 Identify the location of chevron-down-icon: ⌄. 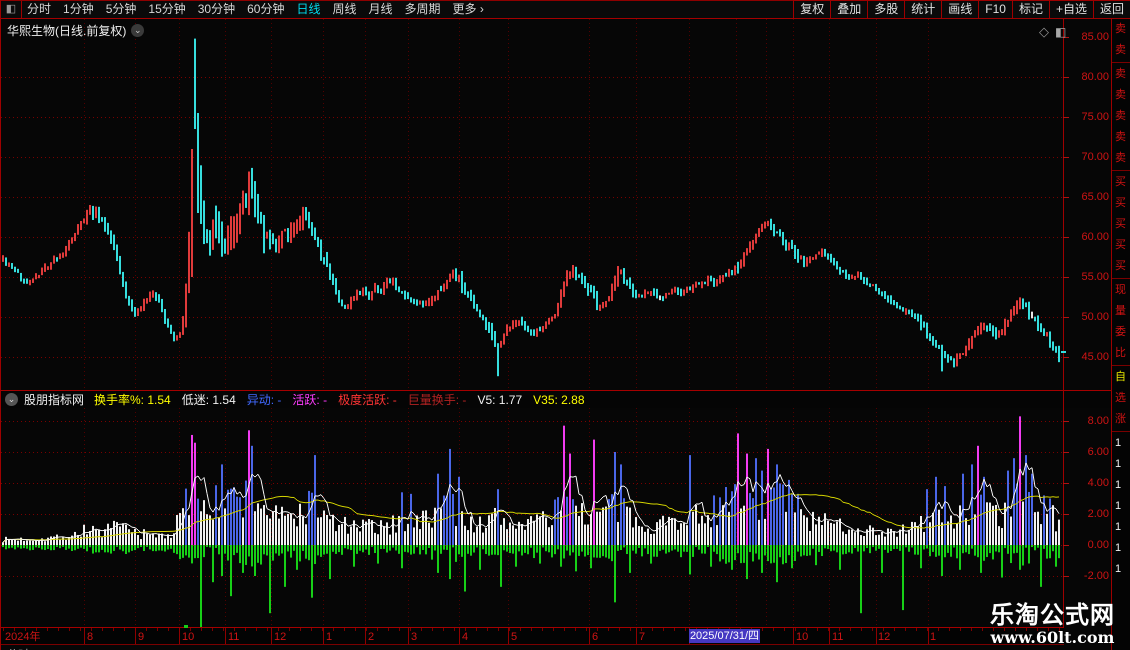
(138, 30).